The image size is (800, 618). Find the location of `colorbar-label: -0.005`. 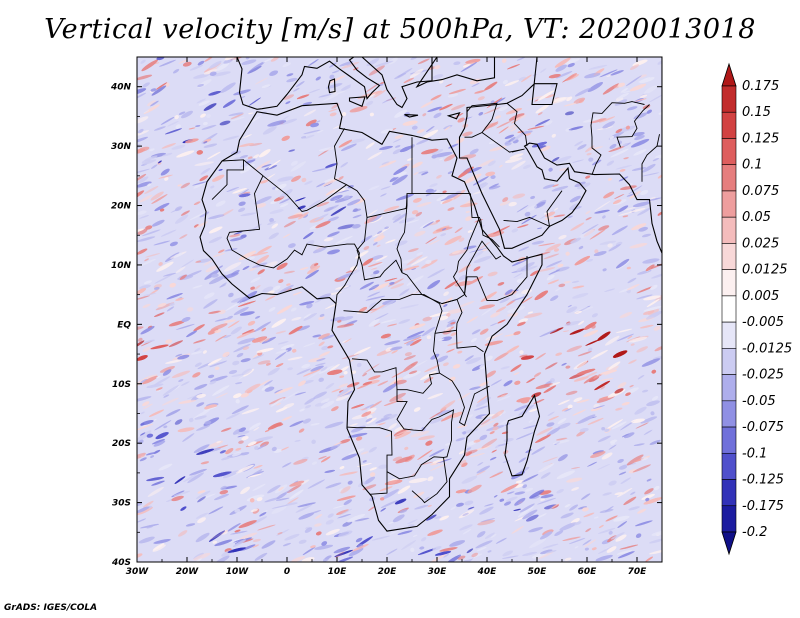

colorbar-label: -0.005 is located at coordinates (763, 322).